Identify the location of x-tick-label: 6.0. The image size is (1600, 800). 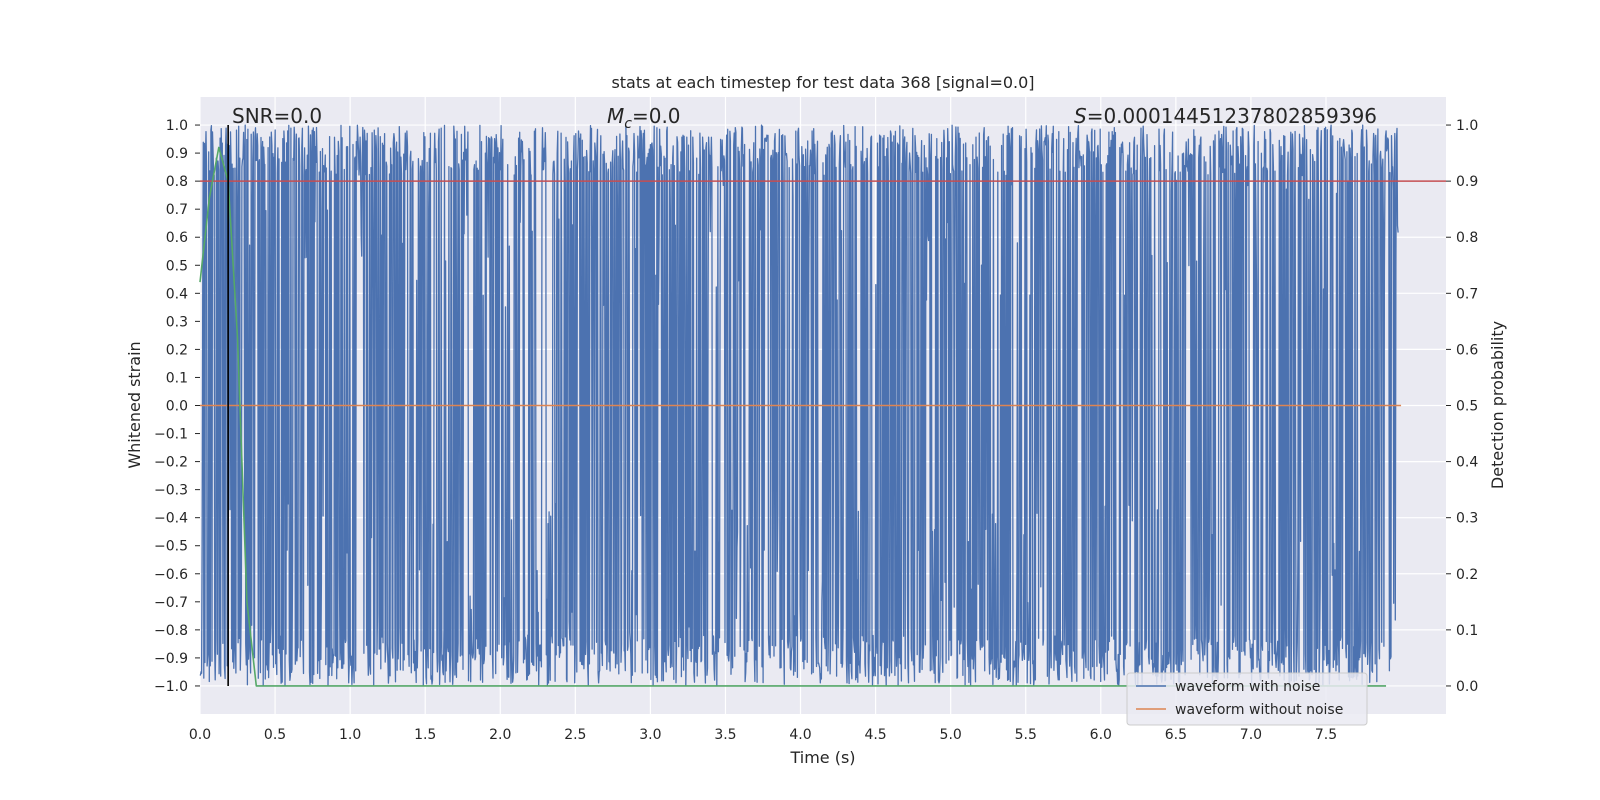
(1101, 735).